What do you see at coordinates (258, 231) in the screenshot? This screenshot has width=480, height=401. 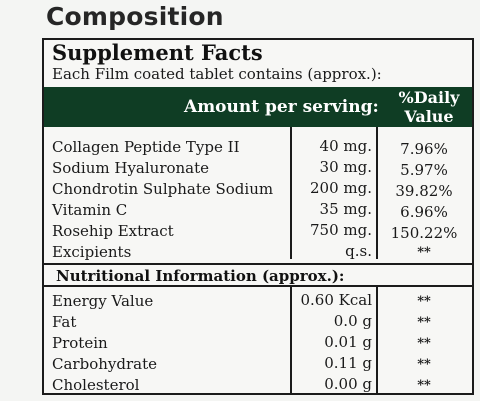 I see `table-row: Rosehip Extract 750 mg. 150.22%` at bounding box center [258, 231].